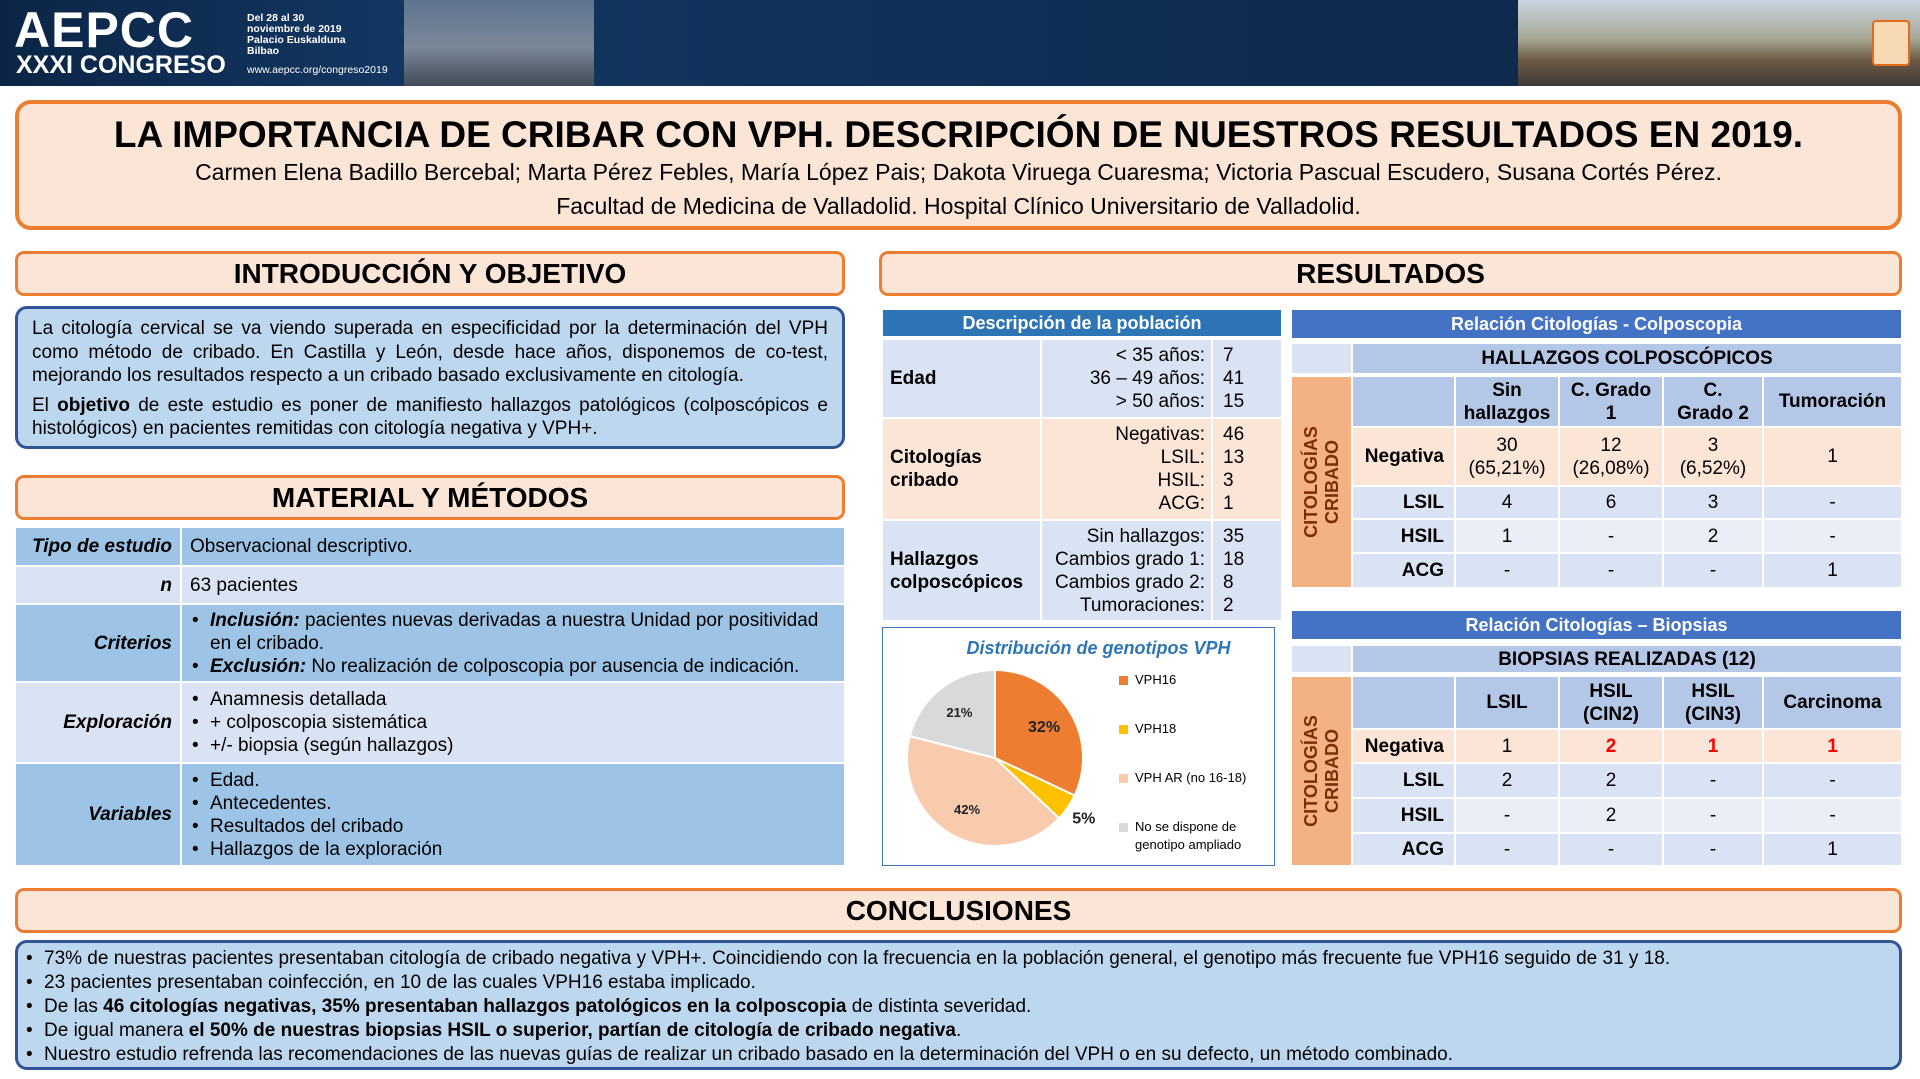 This screenshot has width=1920, height=1079. Describe the element at coordinates (517, 780) in the screenshot. I see `methods-bullet: • Edad.` at that location.